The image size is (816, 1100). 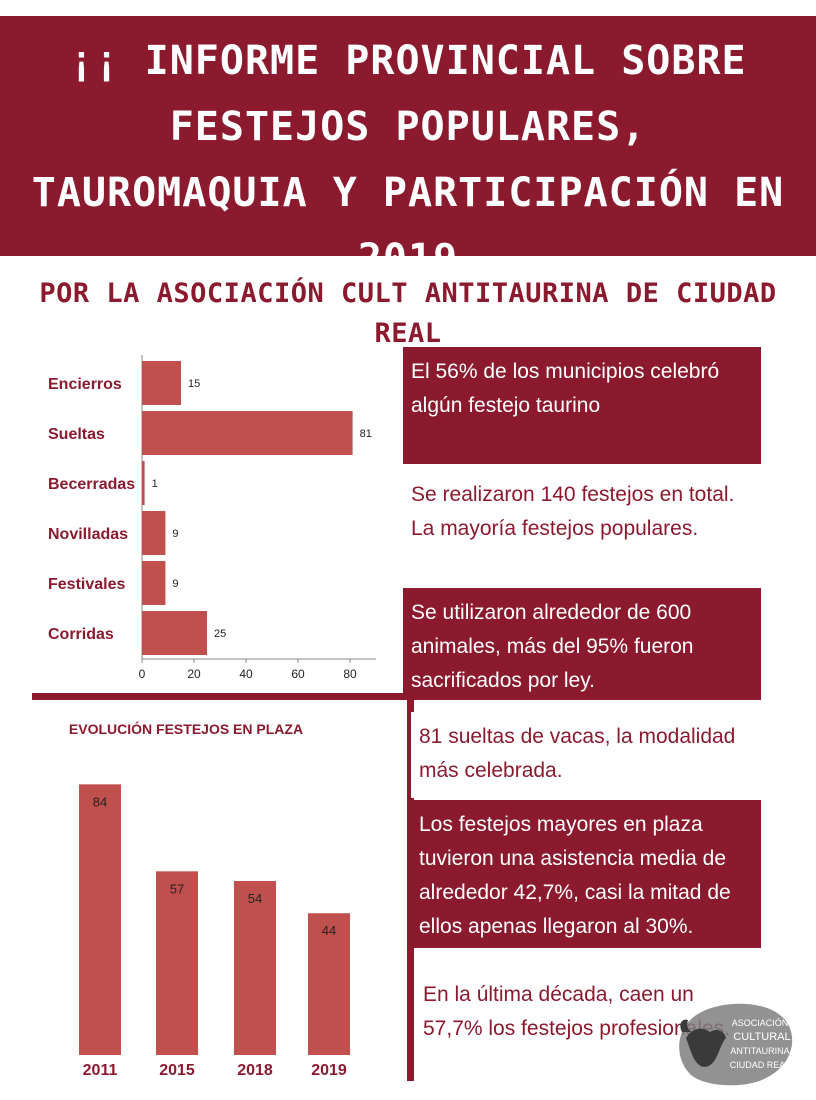 I want to click on bull-head-icon, so click(x=703, y=1043).